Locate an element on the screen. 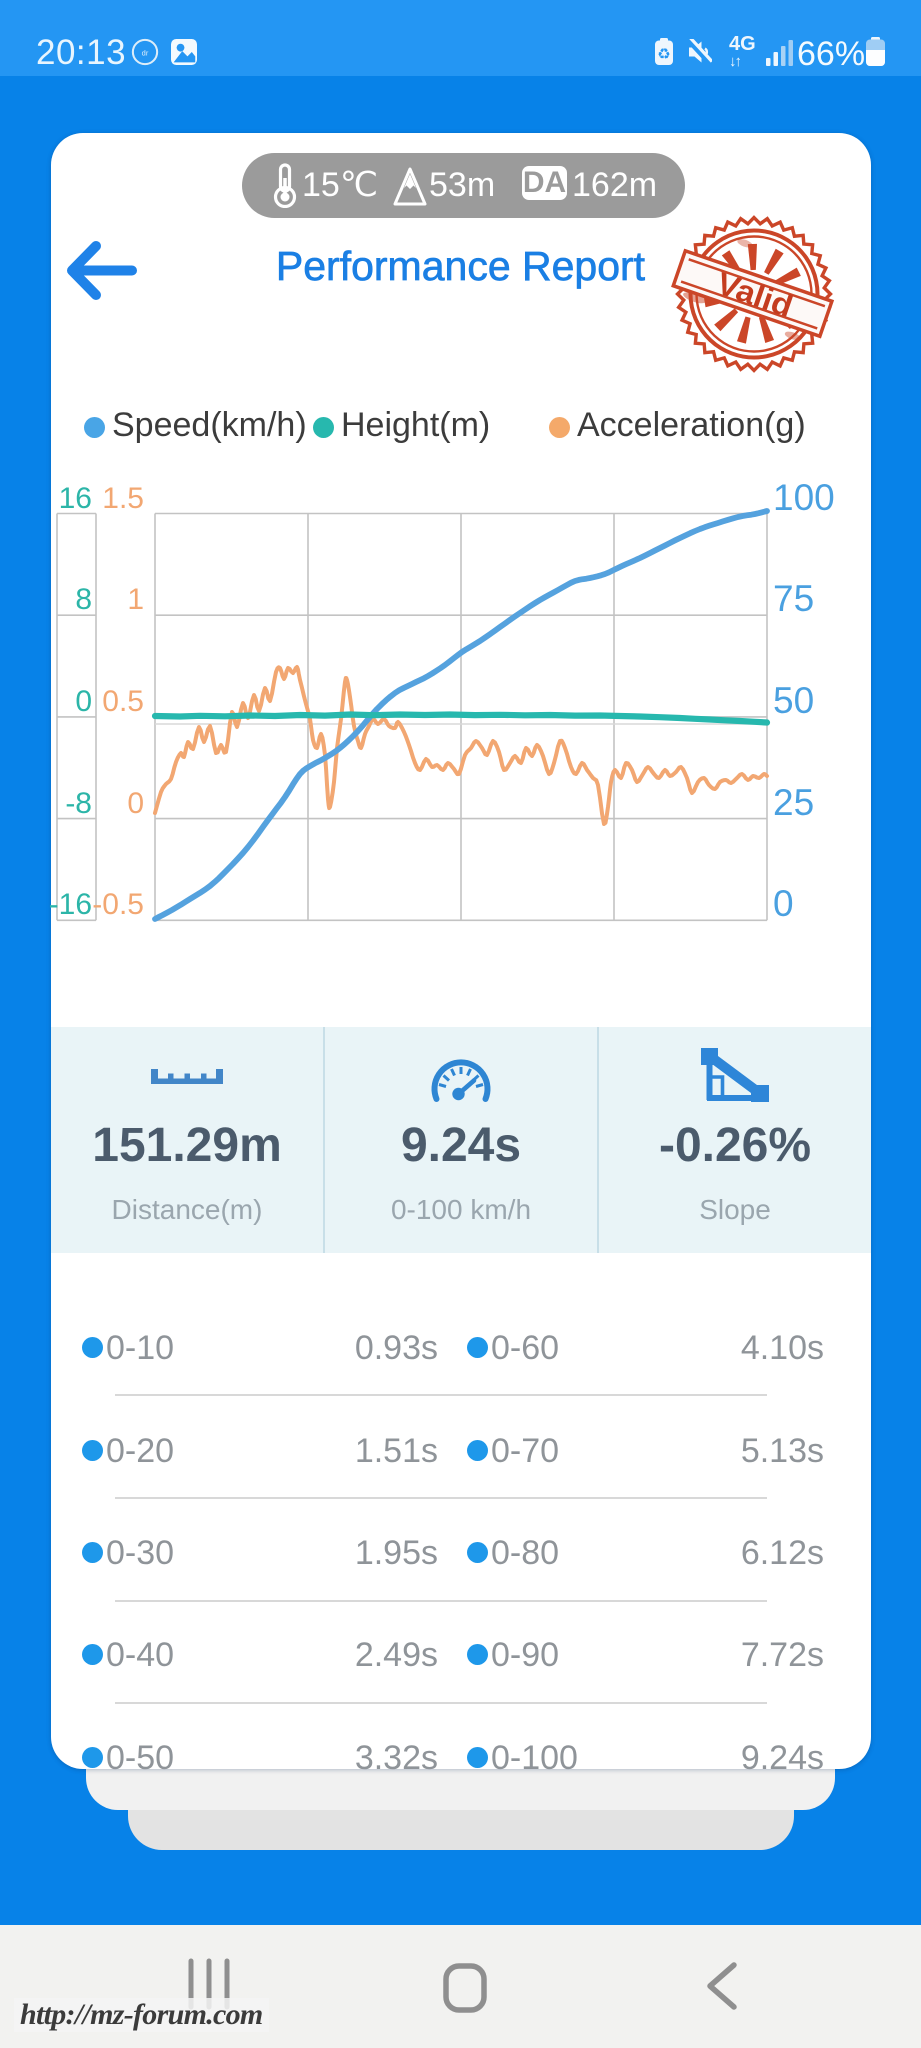 The image size is (921, 2048). svg-text: -0.5 is located at coordinates (118, 904).